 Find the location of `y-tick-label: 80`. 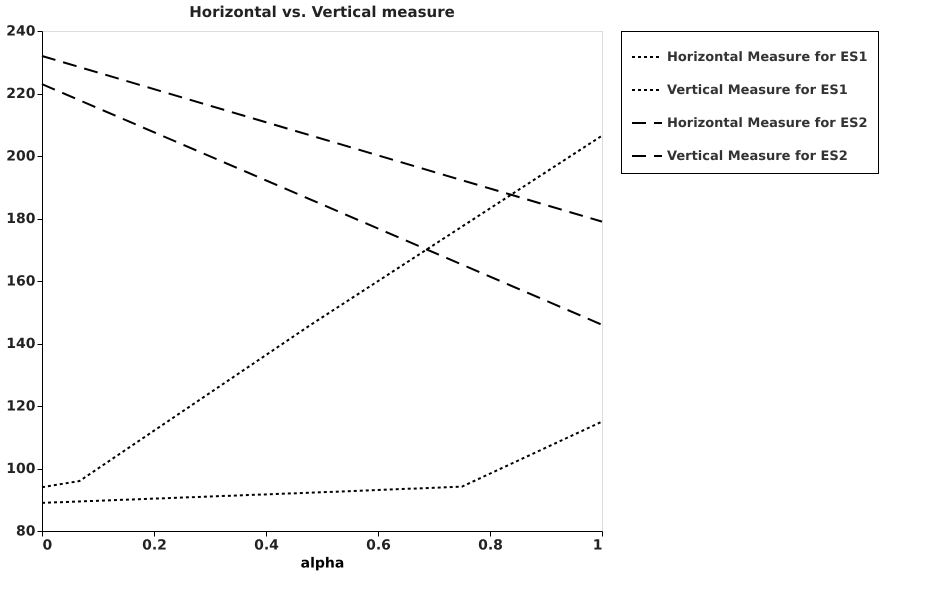

y-tick-label: 80 is located at coordinates (26, 532).